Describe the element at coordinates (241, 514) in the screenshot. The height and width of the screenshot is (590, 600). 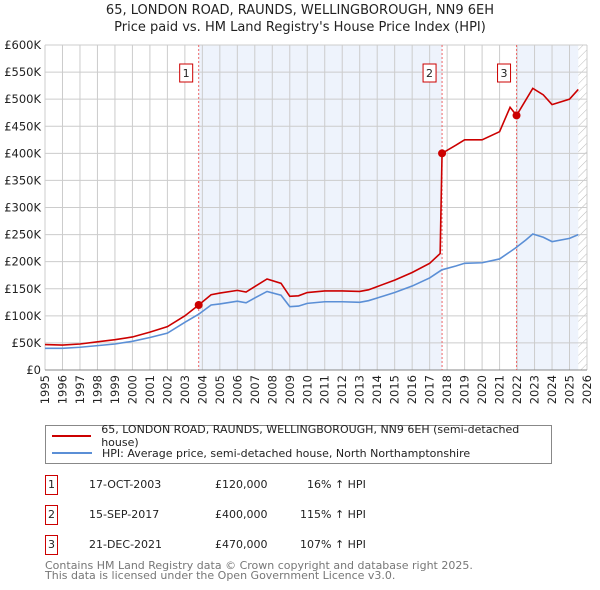
I see `sale-price: £400,000` at that location.